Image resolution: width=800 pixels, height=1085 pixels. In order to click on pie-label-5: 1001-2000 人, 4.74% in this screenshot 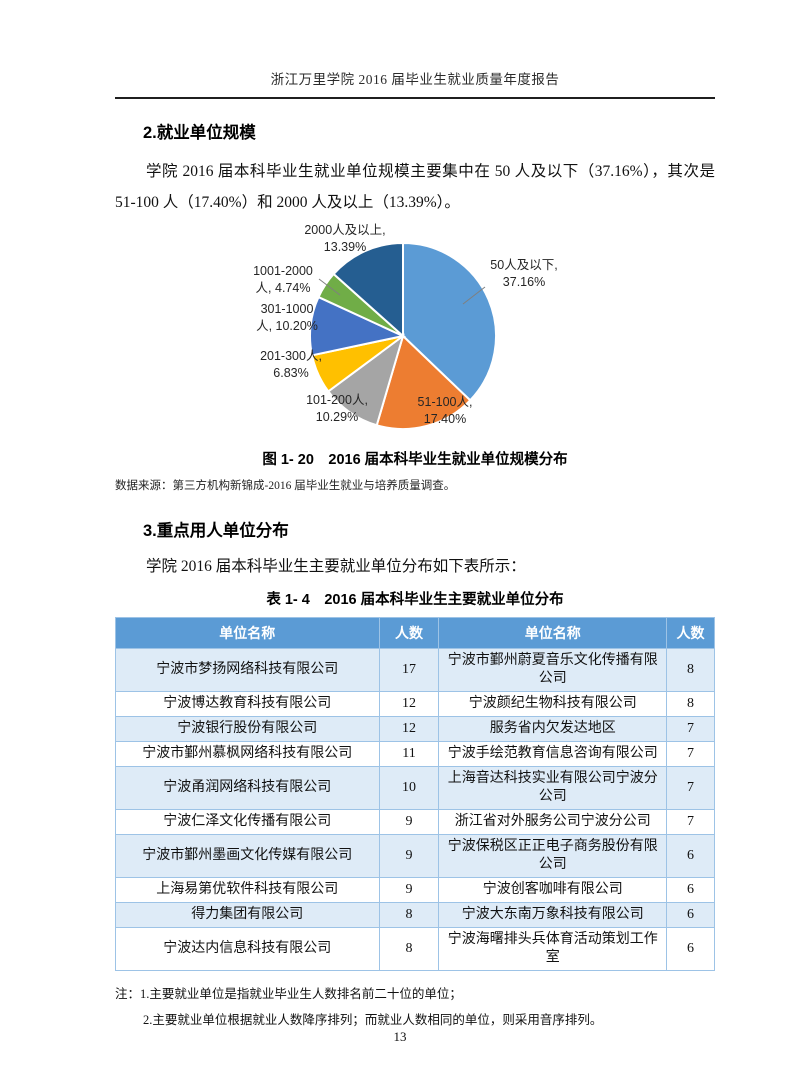, I will do `click(283, 280)`.